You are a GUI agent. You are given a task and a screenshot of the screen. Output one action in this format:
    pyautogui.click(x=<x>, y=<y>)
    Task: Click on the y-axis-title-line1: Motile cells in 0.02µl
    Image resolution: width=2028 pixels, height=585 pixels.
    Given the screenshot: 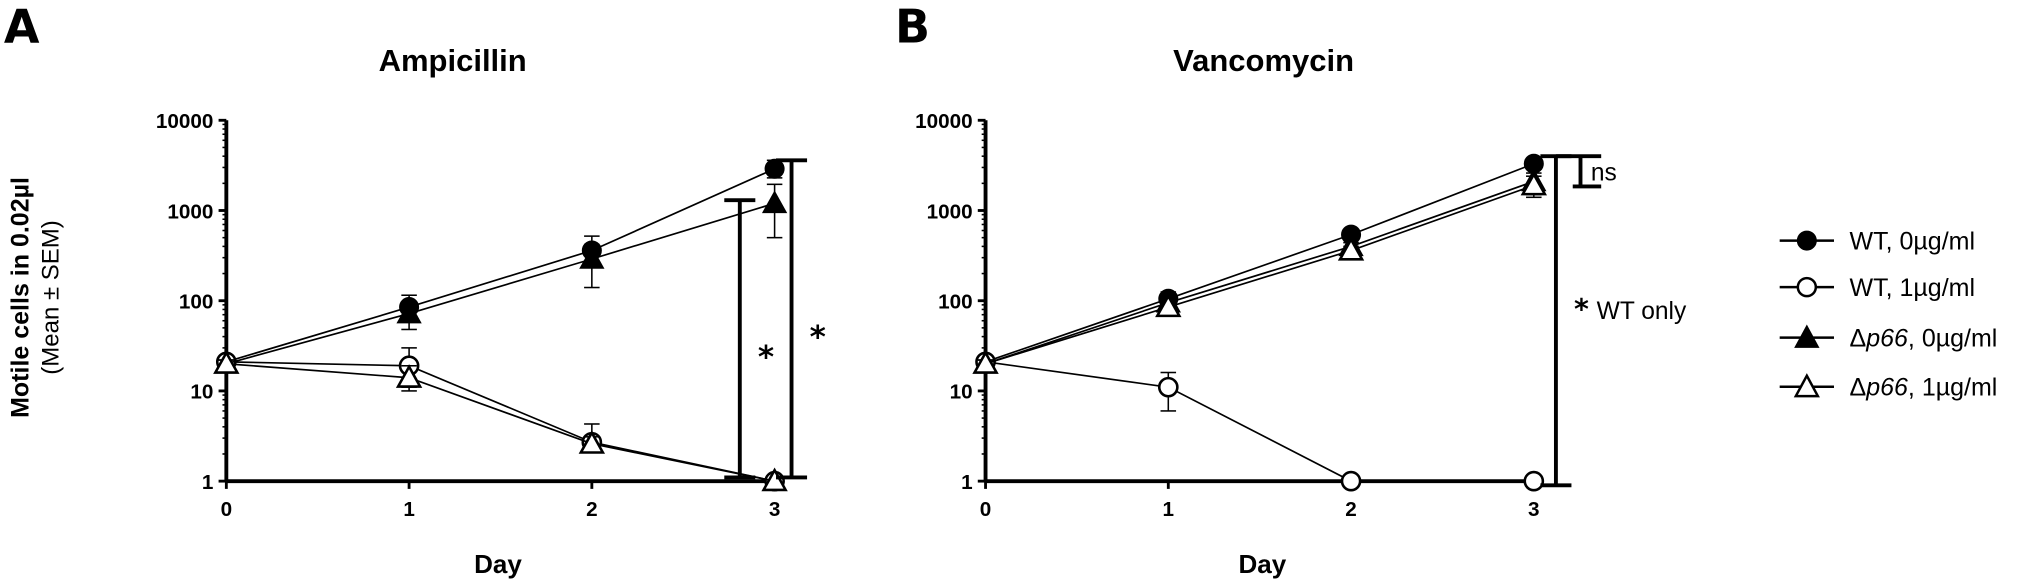 What is the action you would take?
    pyautogui.click(x=20, y=297)
    